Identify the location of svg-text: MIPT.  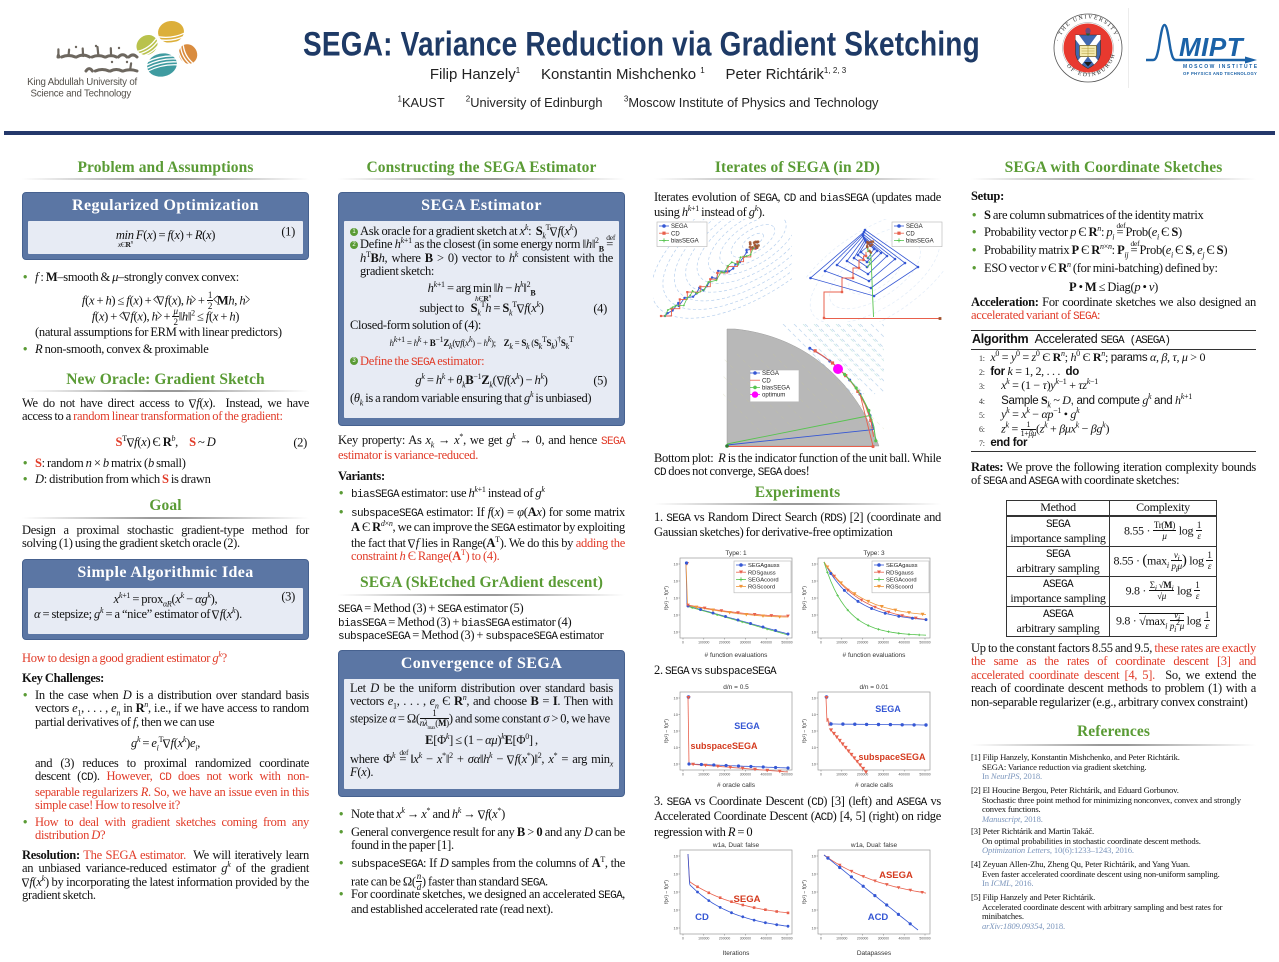
(1212, 47).